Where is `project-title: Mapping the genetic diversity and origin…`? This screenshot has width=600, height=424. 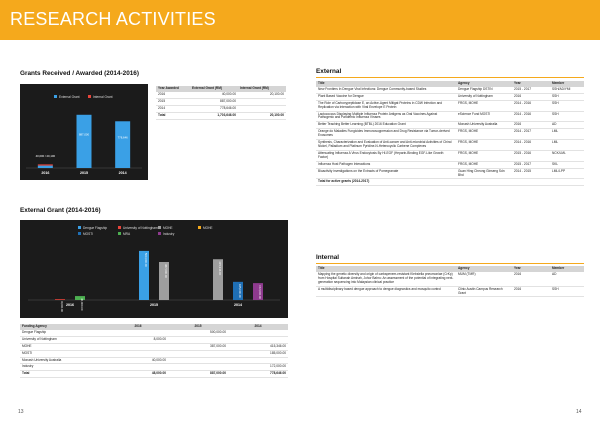
project-title: Mapping the genetic diversity and origin… is located at coordinates (386, 279).